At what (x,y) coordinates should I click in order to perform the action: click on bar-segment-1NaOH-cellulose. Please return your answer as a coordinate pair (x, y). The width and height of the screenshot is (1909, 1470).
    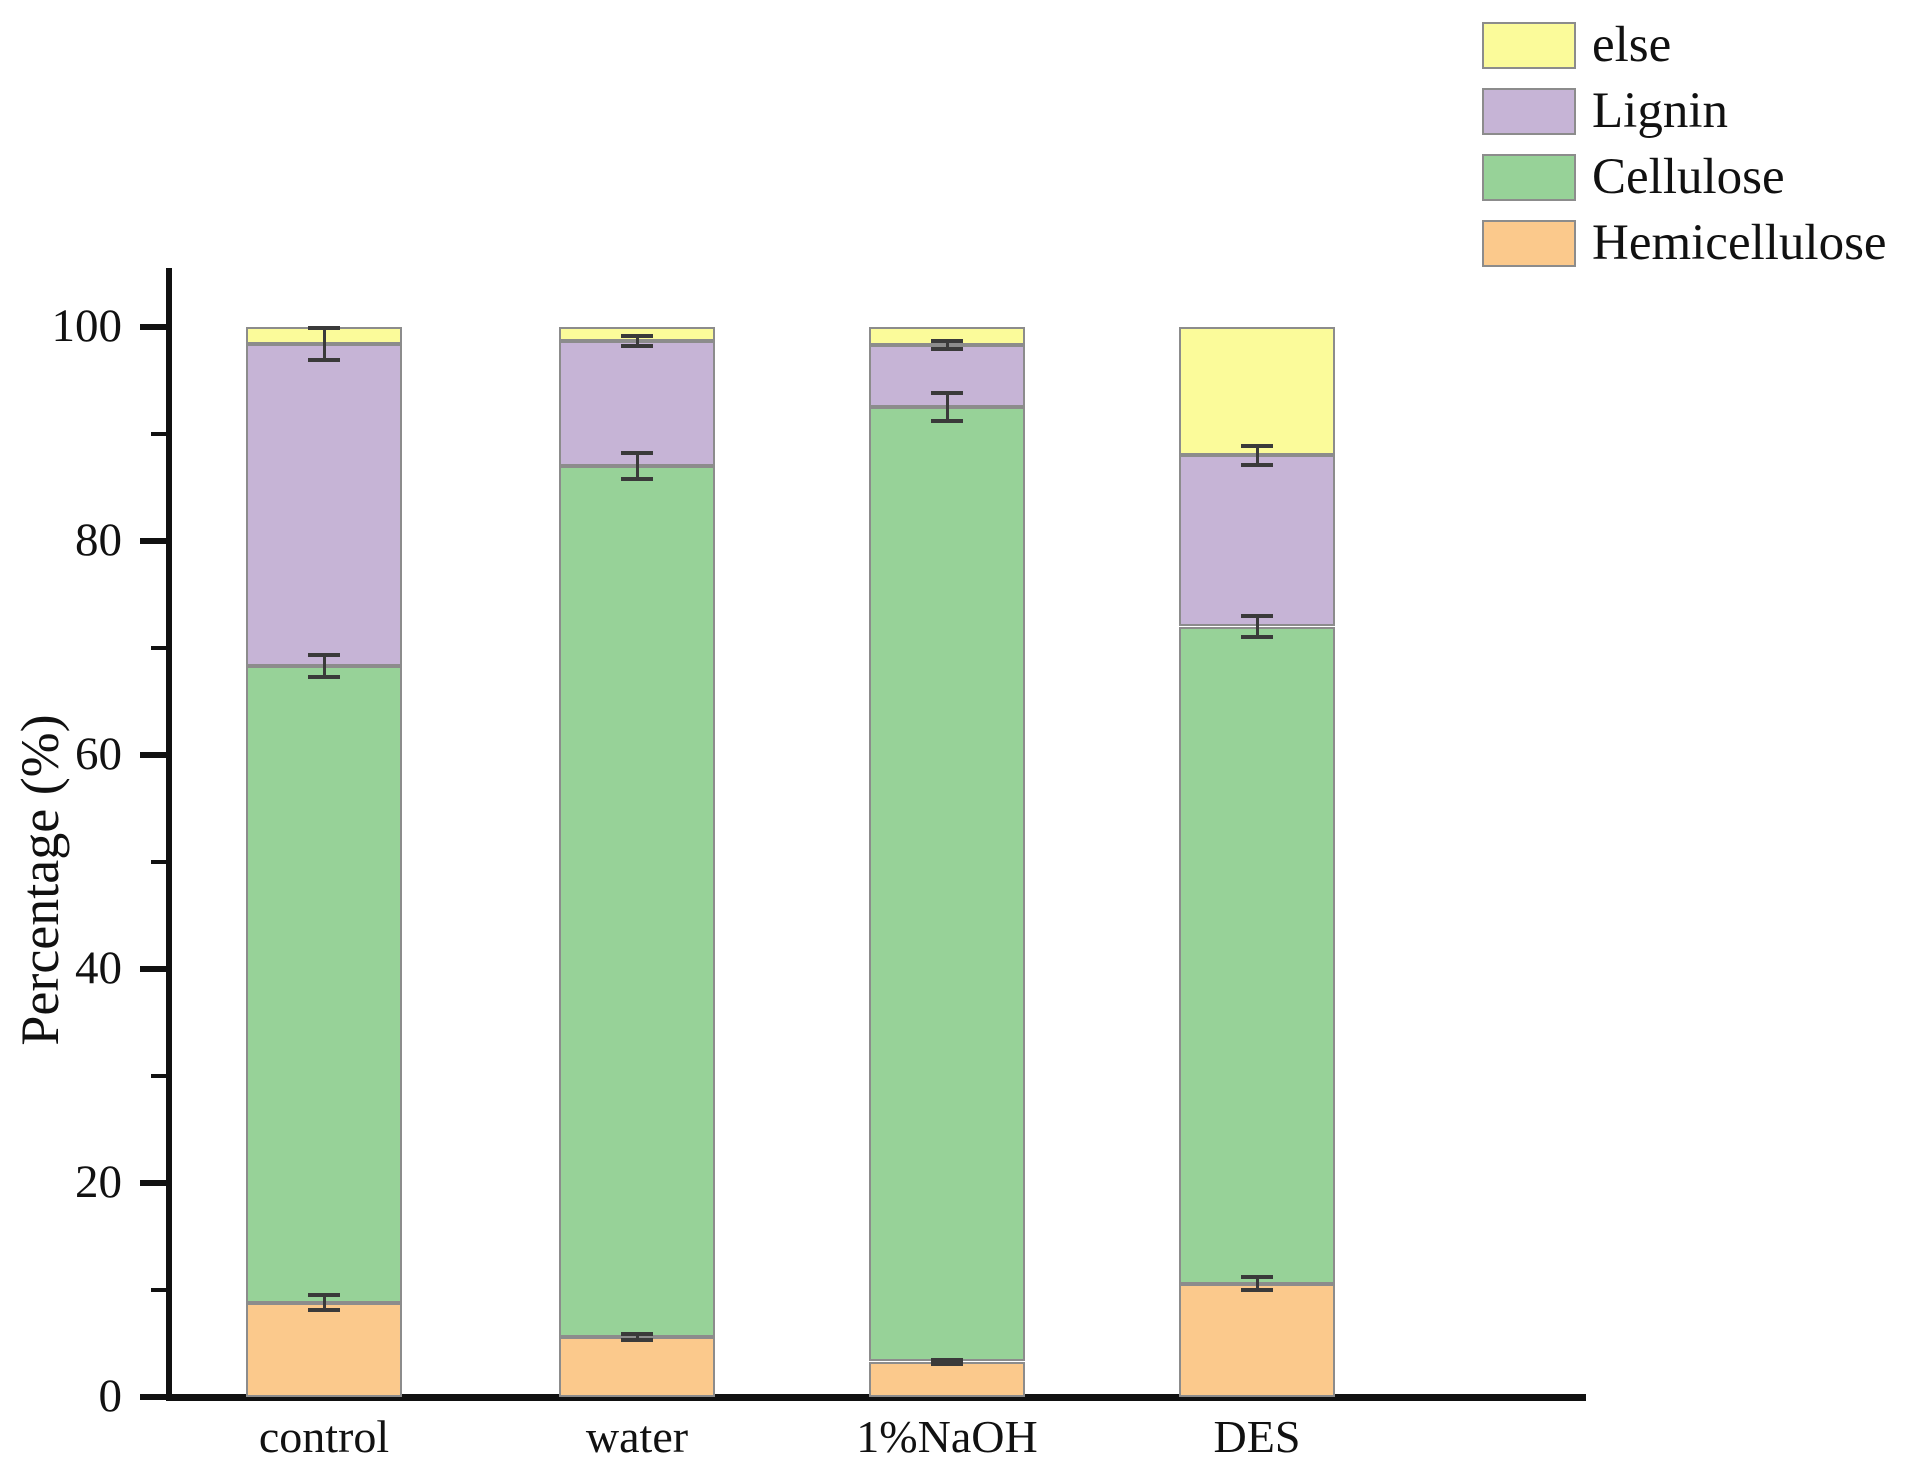
    Looking at the image, I should click on (947, 884).